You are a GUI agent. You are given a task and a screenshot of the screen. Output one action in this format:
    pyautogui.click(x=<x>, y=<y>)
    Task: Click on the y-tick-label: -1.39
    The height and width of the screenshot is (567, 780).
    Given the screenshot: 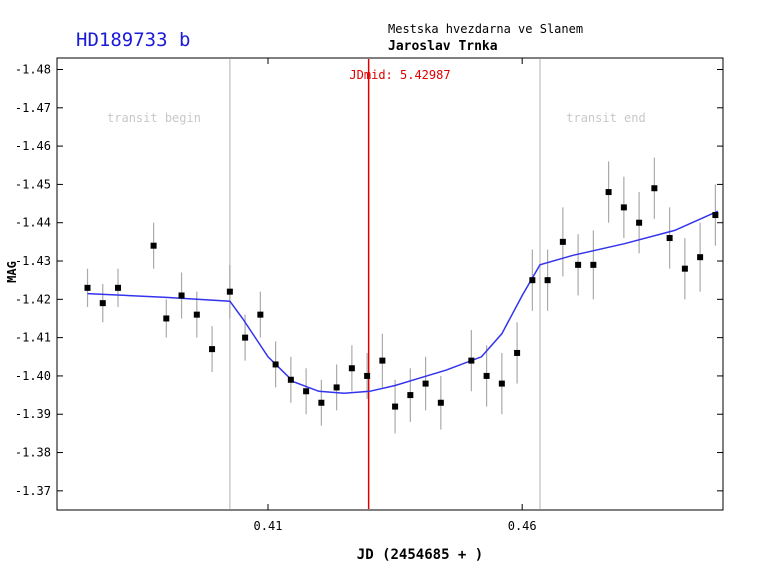 What is the action you would take?
    pyautogui.click(x=33, y=414)
    